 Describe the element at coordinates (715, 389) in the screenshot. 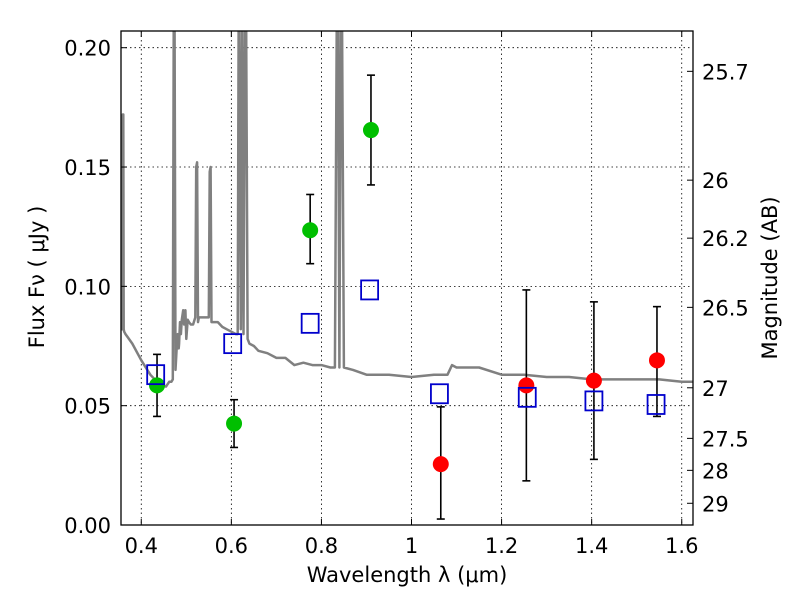

I see `y2-tick-label: 27` at that location.